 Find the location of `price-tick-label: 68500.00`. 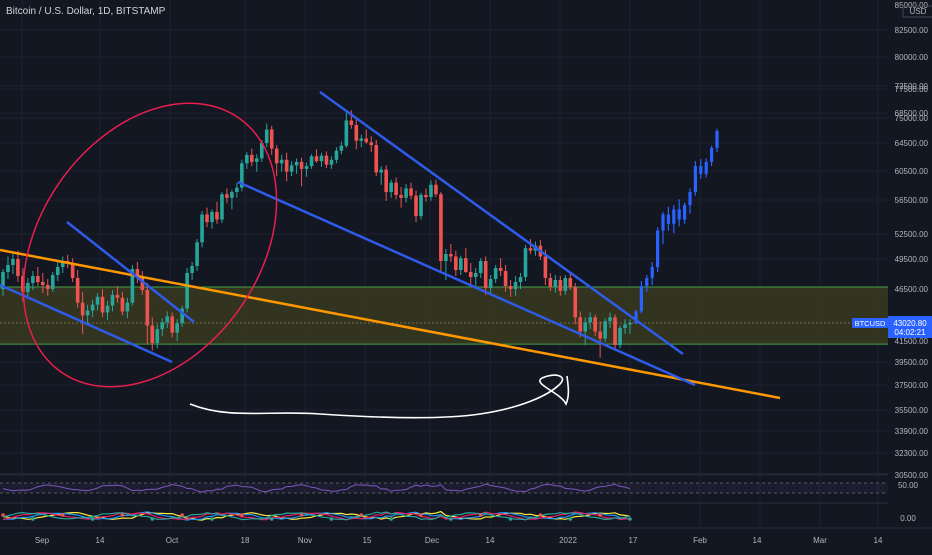

price-tick-label: 68500.00 is located at coordinates (912, 113).